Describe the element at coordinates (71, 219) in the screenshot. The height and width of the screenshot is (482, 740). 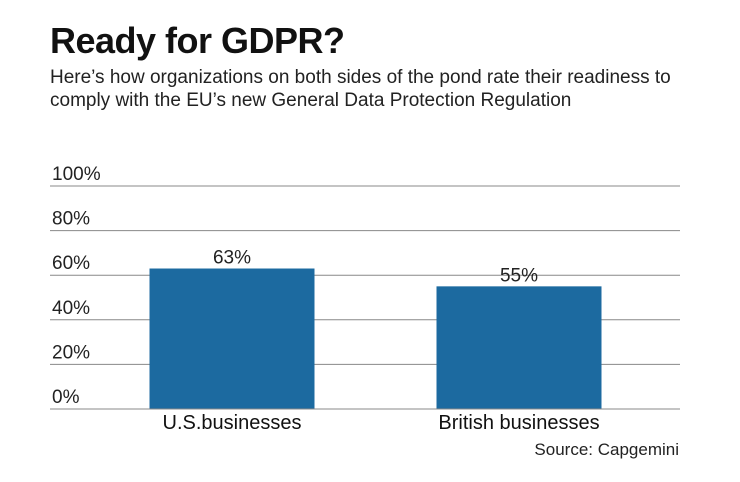
I see `y-tick-label: 80%` at that location.